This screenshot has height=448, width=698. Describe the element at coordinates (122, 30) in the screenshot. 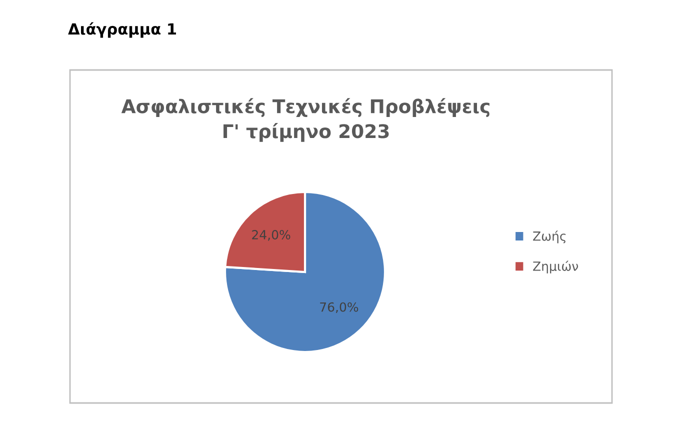

I see `text: Διάγραμμα 1` at that location.